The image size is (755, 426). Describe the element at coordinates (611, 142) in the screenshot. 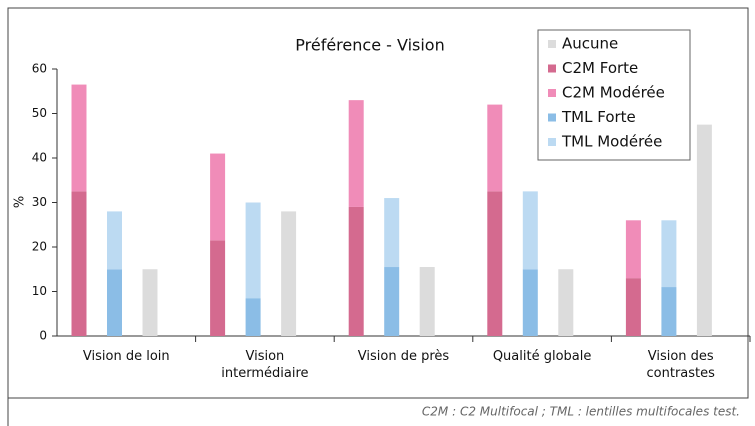

I see `legend-label: TML Modérée` at that location.